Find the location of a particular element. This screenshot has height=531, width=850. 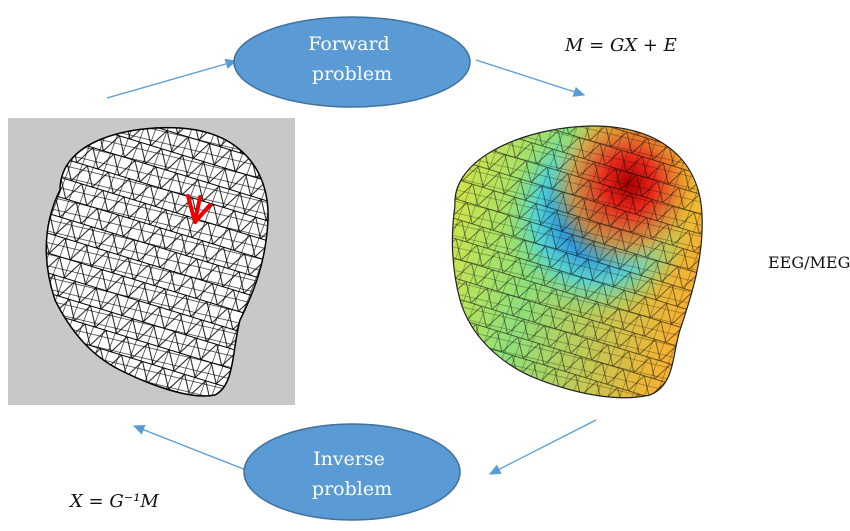

measurement-label: EEG/MEG is located at coordinates (809, 262).